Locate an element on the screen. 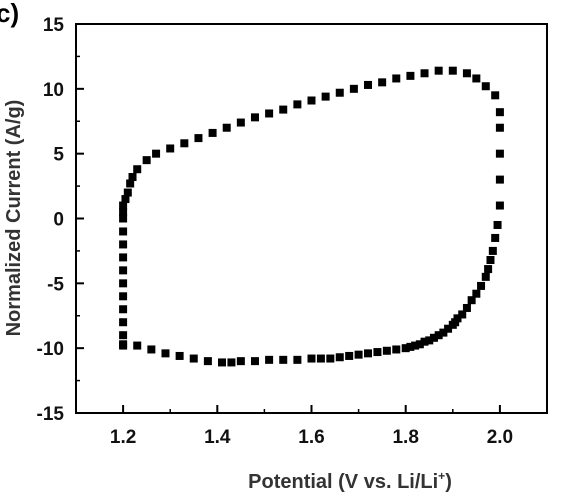 The image size is (566, 503). y-tick-label: -15 is located at coordinates (51, 414).